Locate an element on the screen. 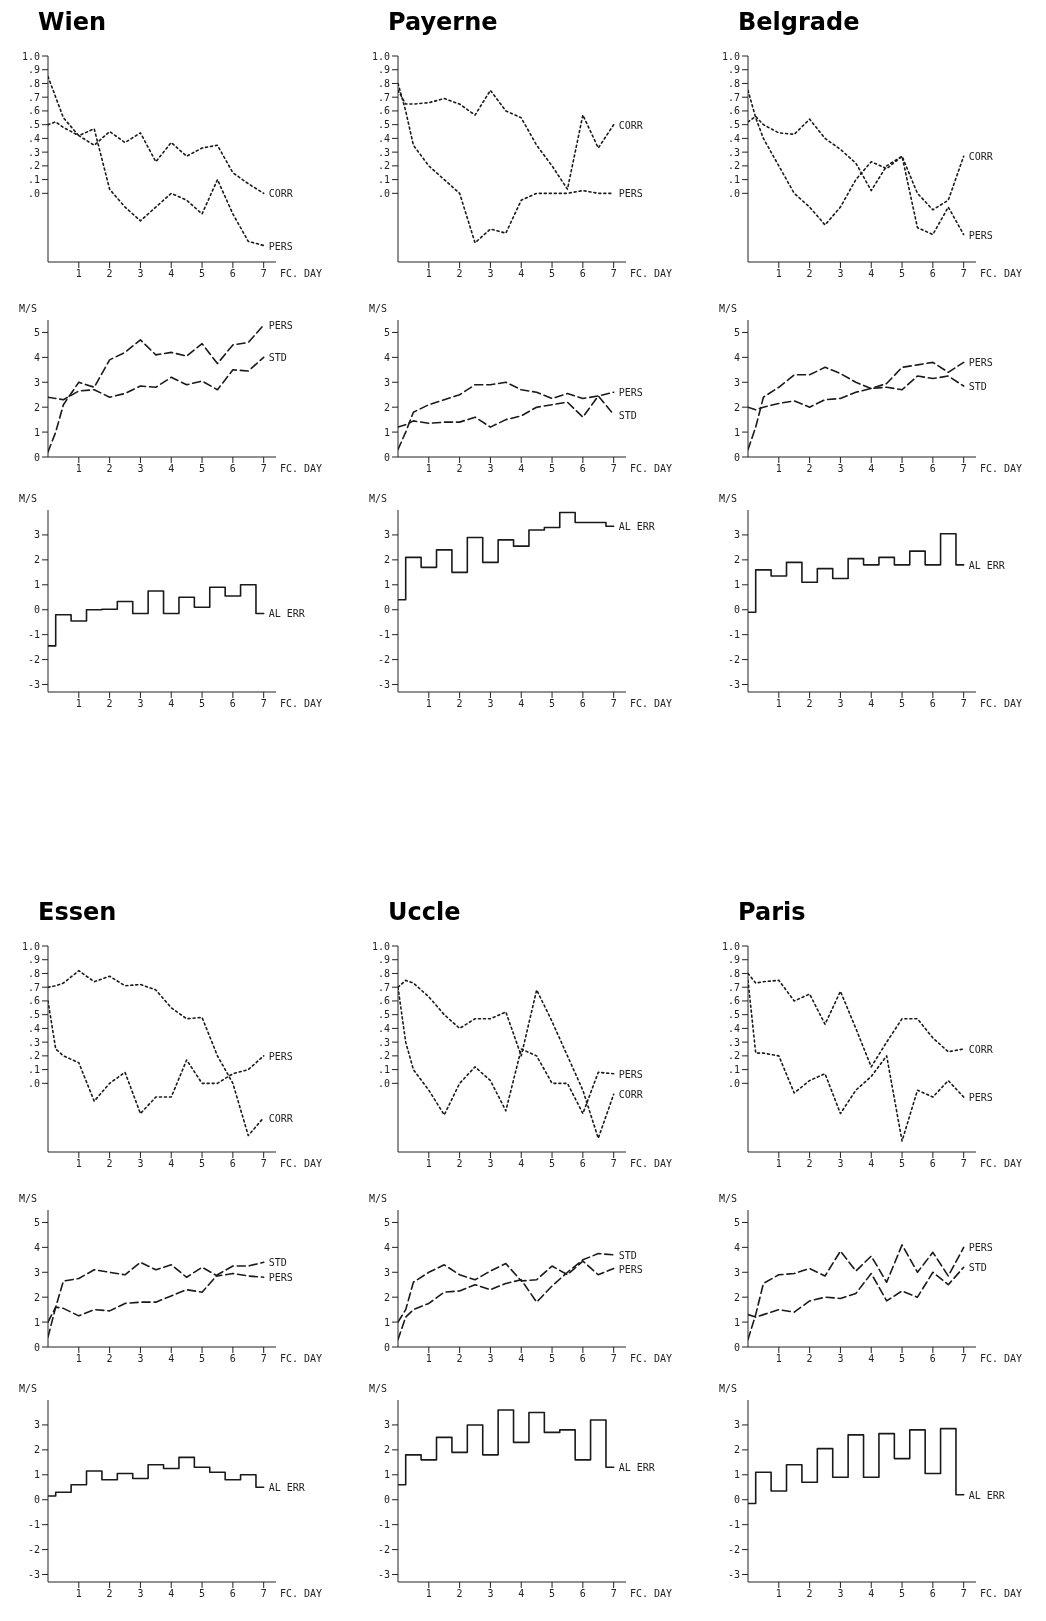 The image size is (1046, 1621). y-tick-label: 1.0 is located at coordinates (380, 946).